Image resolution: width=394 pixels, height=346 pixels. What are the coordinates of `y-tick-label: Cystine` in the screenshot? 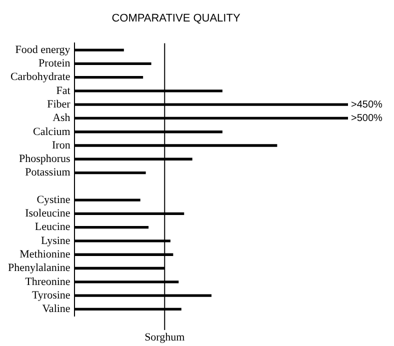 It's located at (53, 200).